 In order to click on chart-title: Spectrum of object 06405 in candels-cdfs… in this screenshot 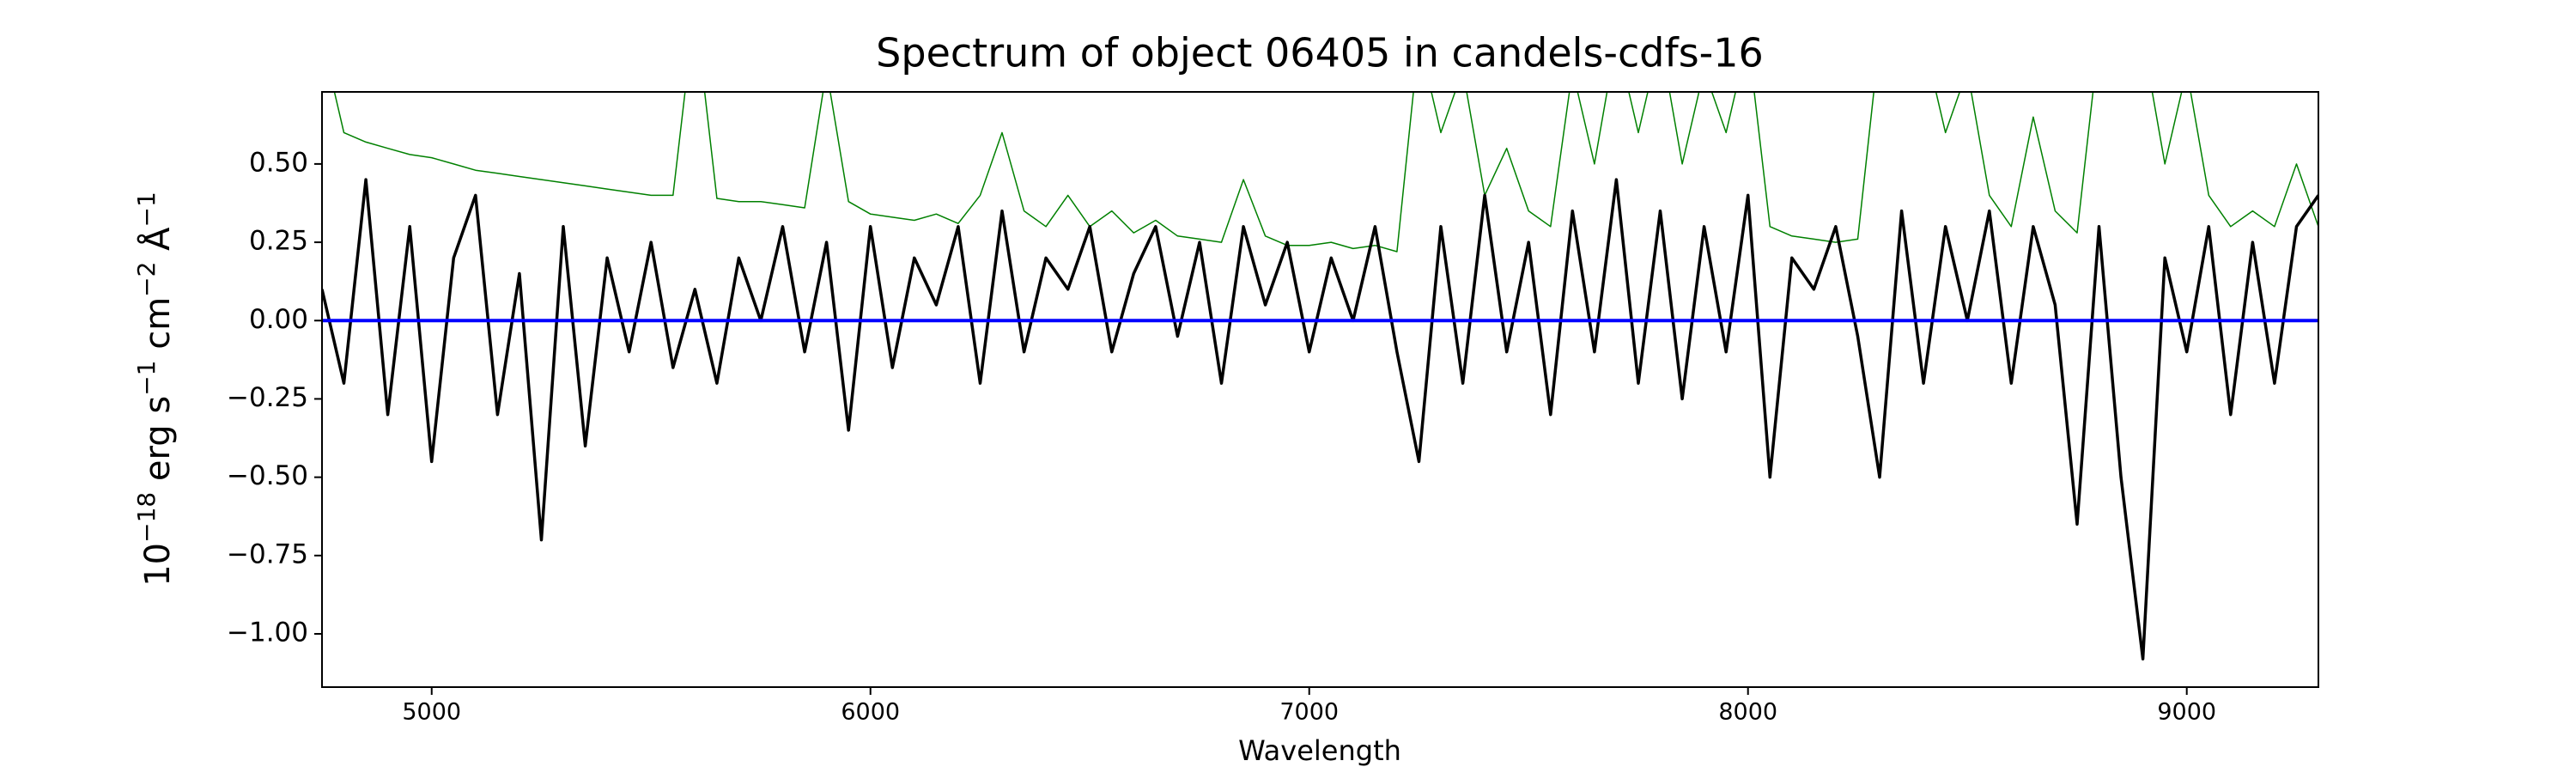, I will do `click(1320, 53)`.